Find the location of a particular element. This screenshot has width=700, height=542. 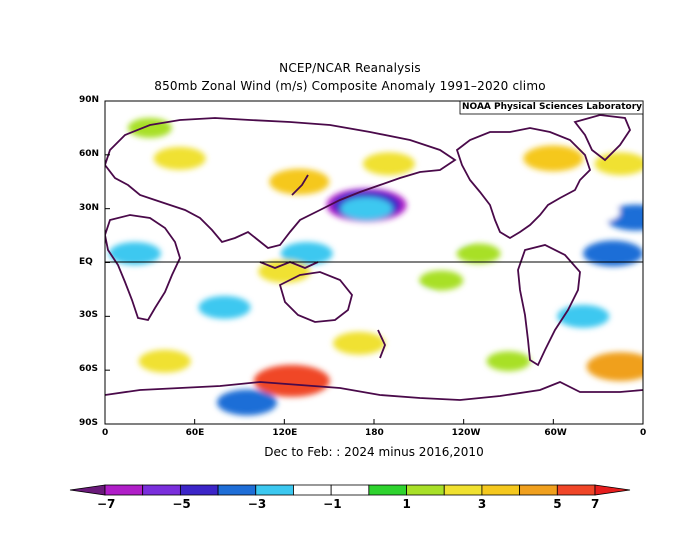

y-tick-label-3: EQ is located at coordinates (86, 261).